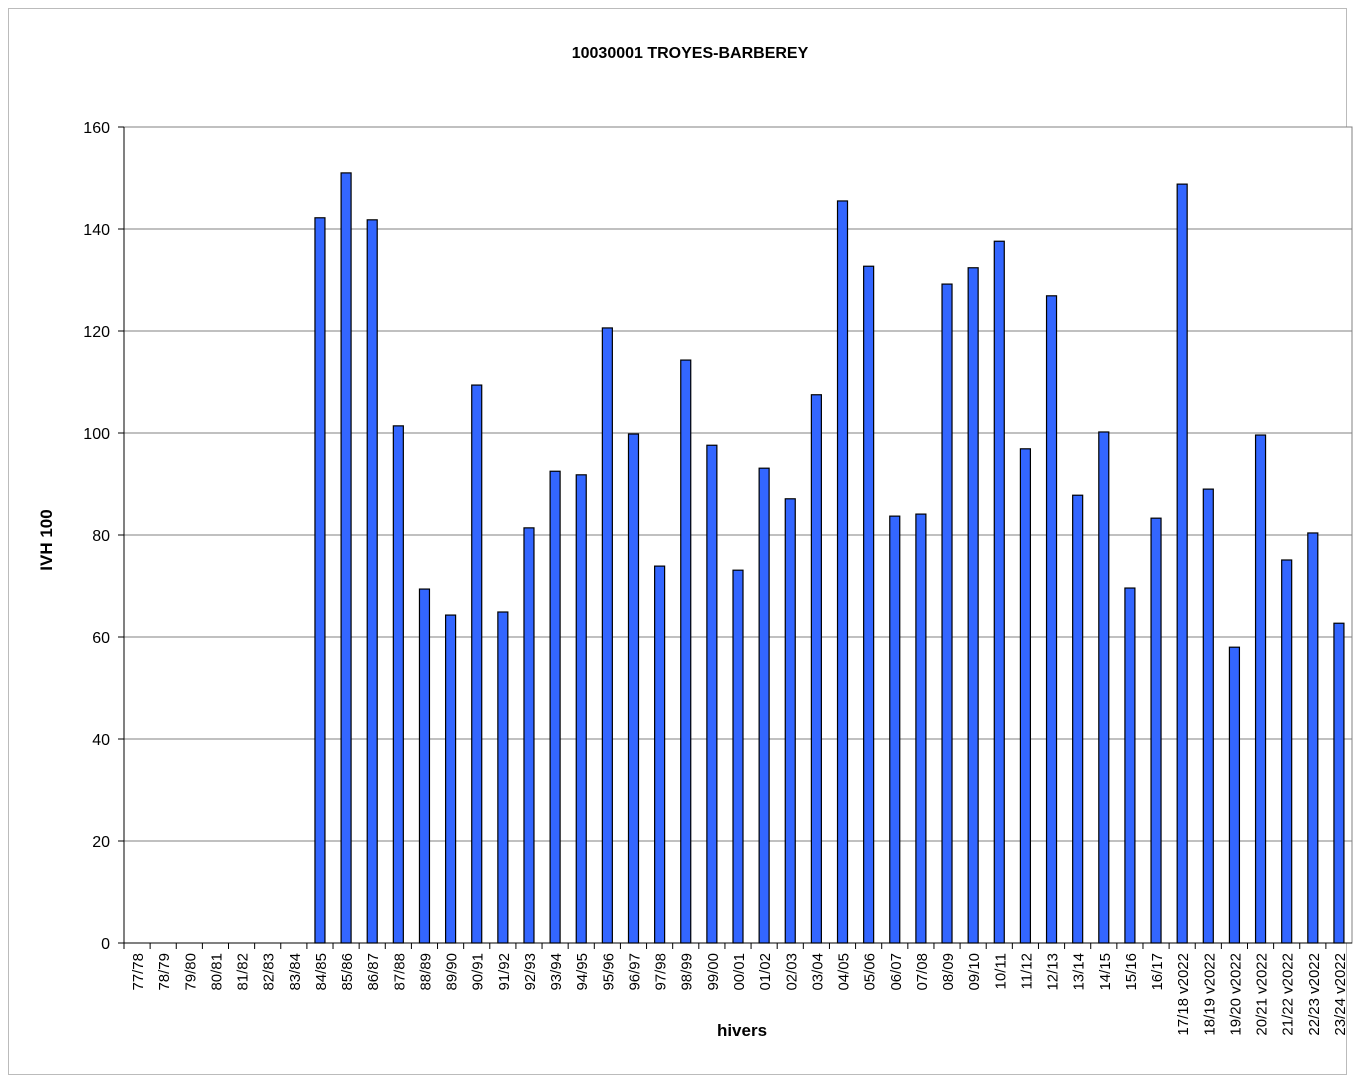 The image size is (1356, 1078). Describe the element at coordinates (739, 972) in the screenshot. I see `x-tick-label: 00/01` at that location.